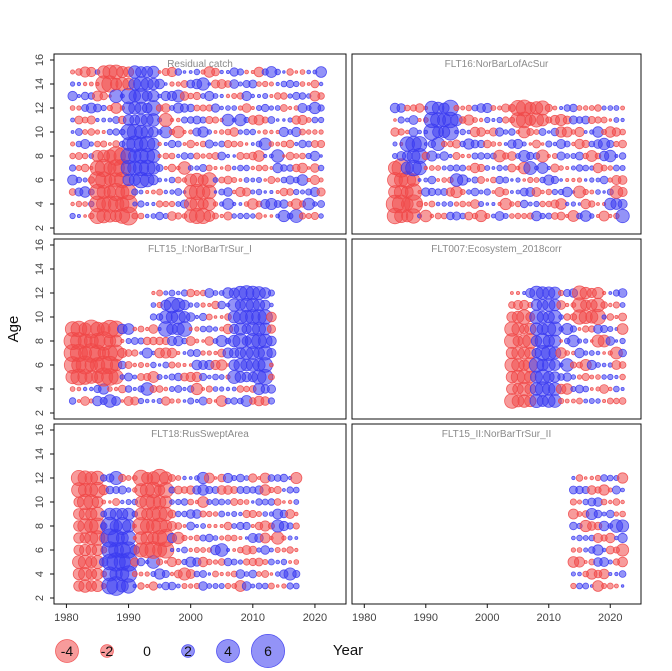 Image resolution: width=672 pixels, height=671 pixels. Describe the element at coordinates (40, 341) in the screenshot. I see `y-tick-label: 8` at that location.